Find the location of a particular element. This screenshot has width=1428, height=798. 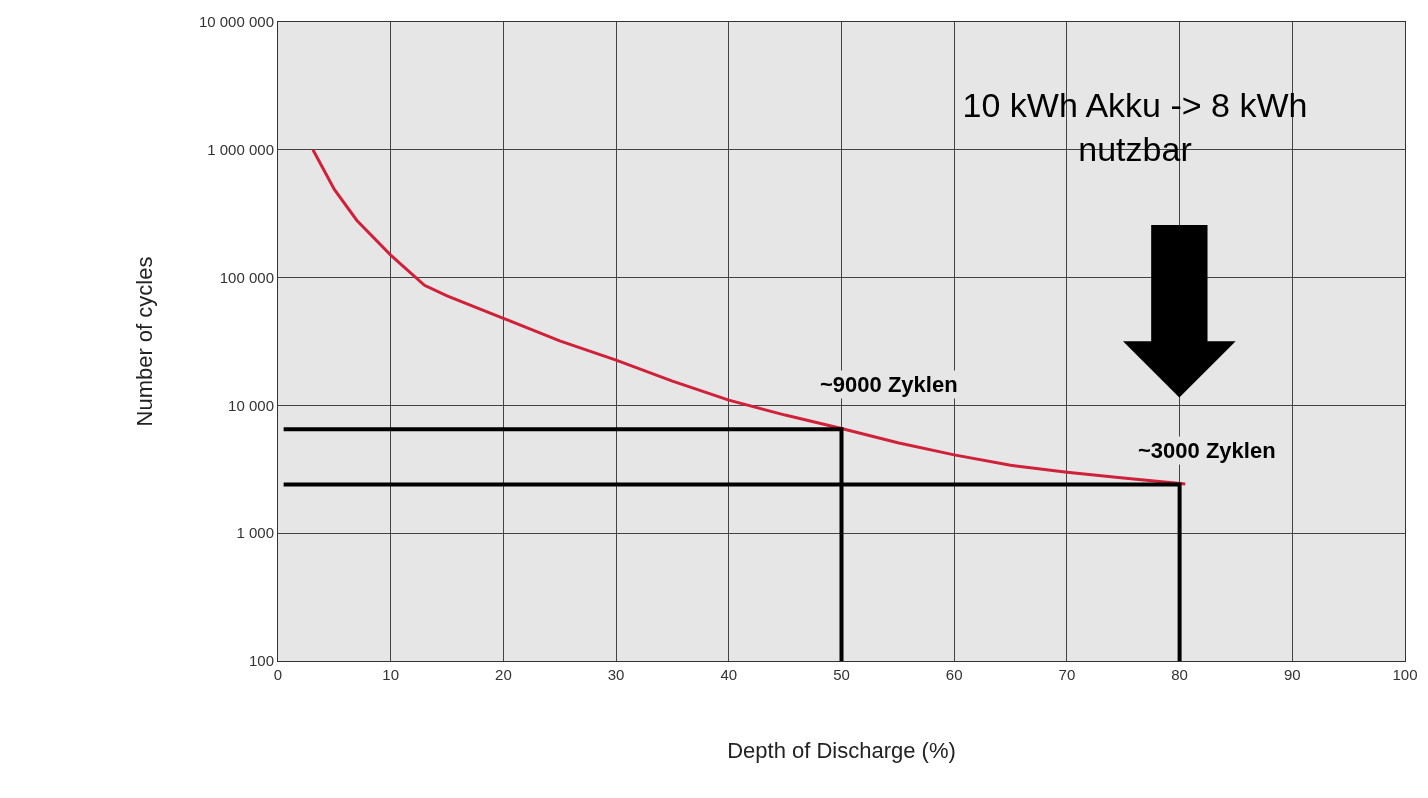

x-axis-title: Depth of Discharge (%) is located at coordinates (841, 750).